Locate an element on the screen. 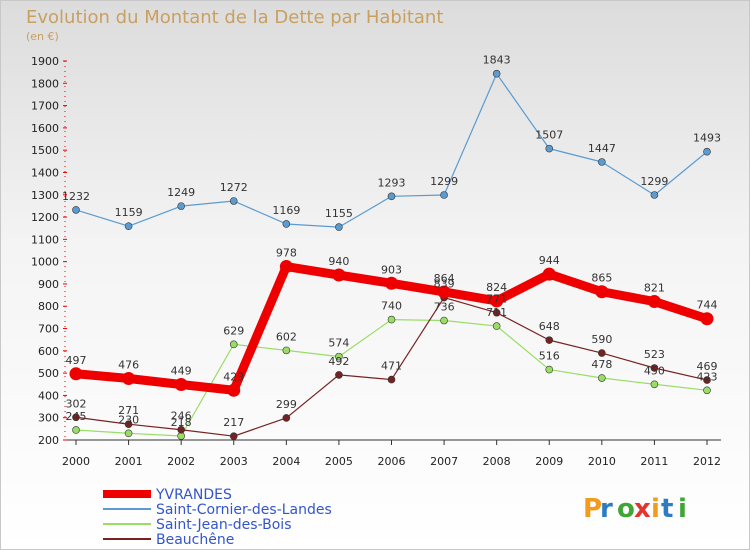 The image size is (750, 551). data-label: 574 is located at coordinates (338, 343).